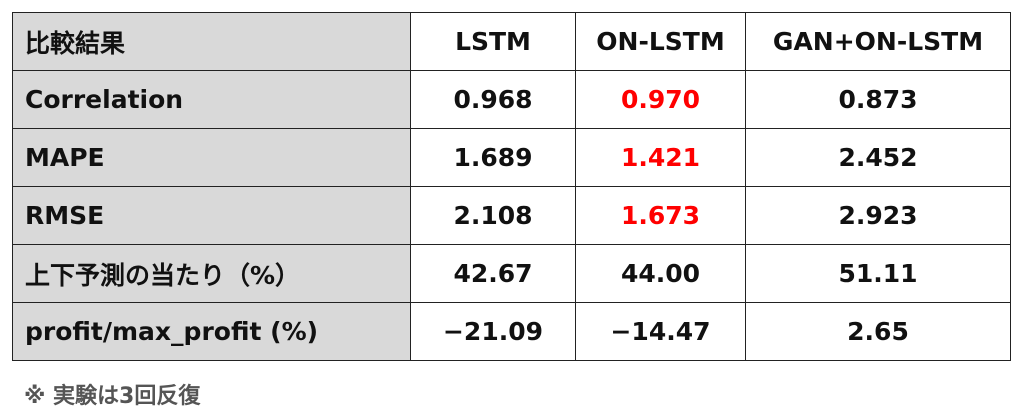 The image size is (1024, 420). I want to click on row: profit/max_profit (%) −21.09 −14.47 2.65, so click(511, 331).